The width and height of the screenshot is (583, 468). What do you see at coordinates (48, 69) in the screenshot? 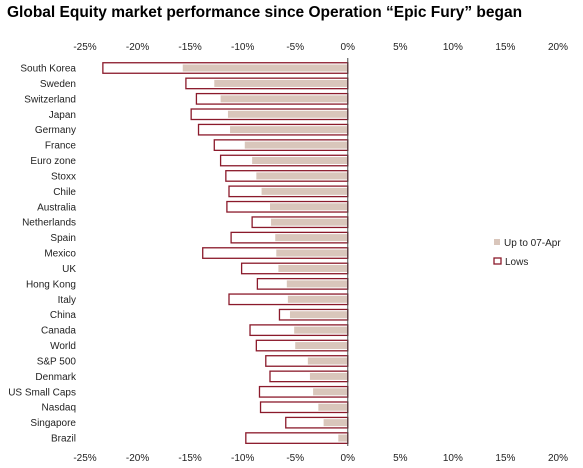
I see `category-label: South Korea` at bounding box center [48, 69].